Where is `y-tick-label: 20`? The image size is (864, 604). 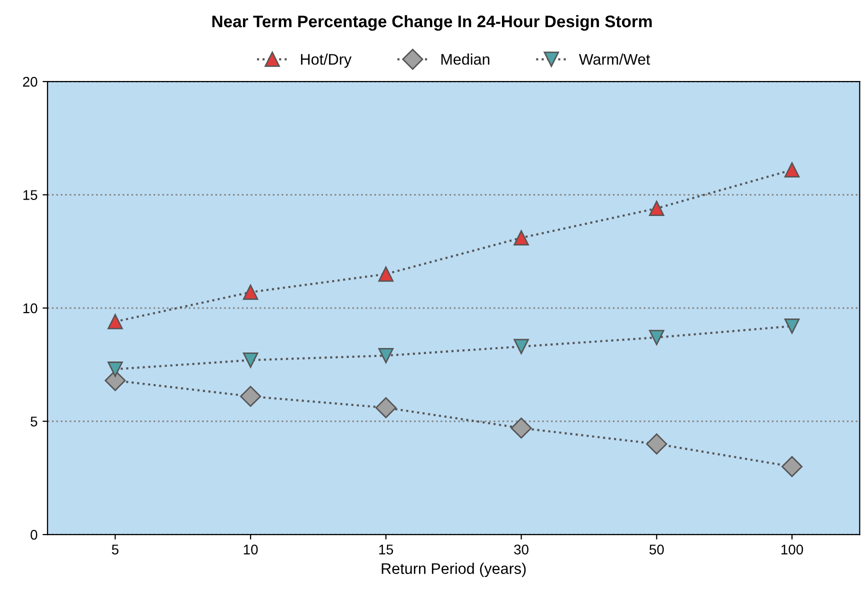 y-tick-label: 20 is located at coordinates (30, 81).